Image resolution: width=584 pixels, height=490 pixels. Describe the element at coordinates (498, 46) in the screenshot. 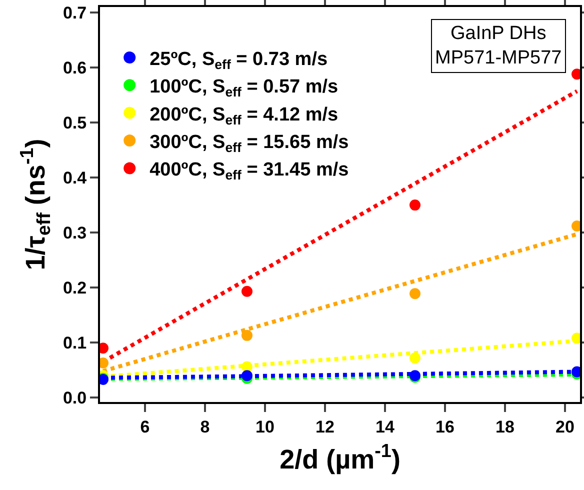

I see `annotation: GaInP DHs MP571-MP577` at that location.